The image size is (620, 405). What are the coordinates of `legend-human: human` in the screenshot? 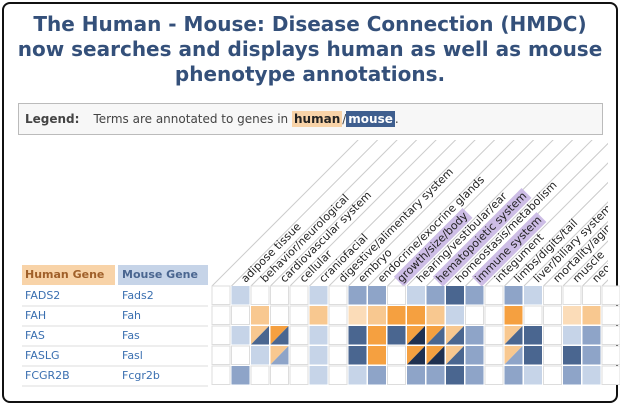 It's located at (317, 119).